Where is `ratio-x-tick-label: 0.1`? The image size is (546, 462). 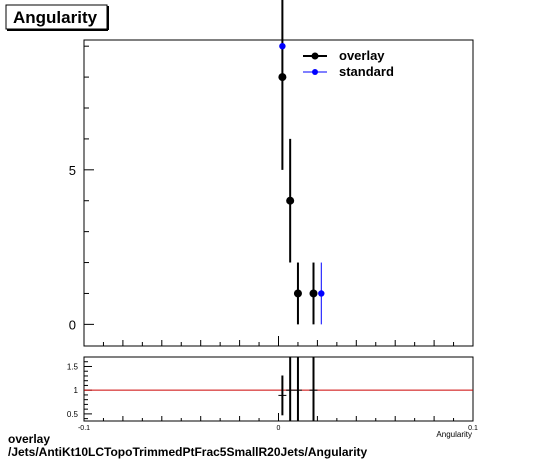
ratio-x-tick-label: 0.1 is located at coordinates (473, 428).